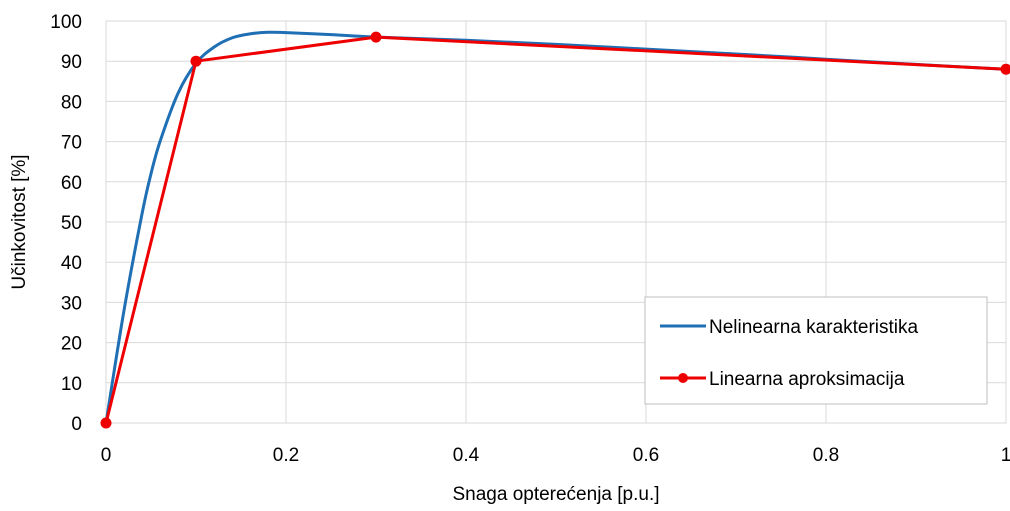 This screenshot has height=511, width=1010. What do you see at coordinates (71, 102) in the screenshot?
I see `y-tick-label: 80` at bounding box center [71, 102].